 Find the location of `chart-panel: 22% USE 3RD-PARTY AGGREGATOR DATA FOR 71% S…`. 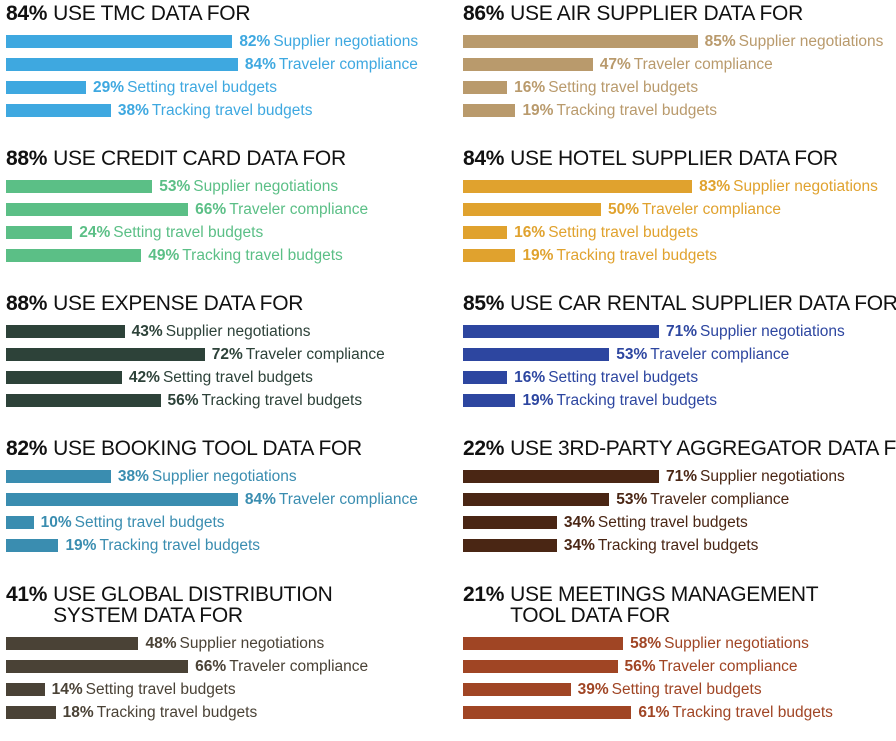

chart-panel: 22% USE 3RD-PARTY AGGREGATOR DATA FOR 71% S… is located at coordinates (679, 497).